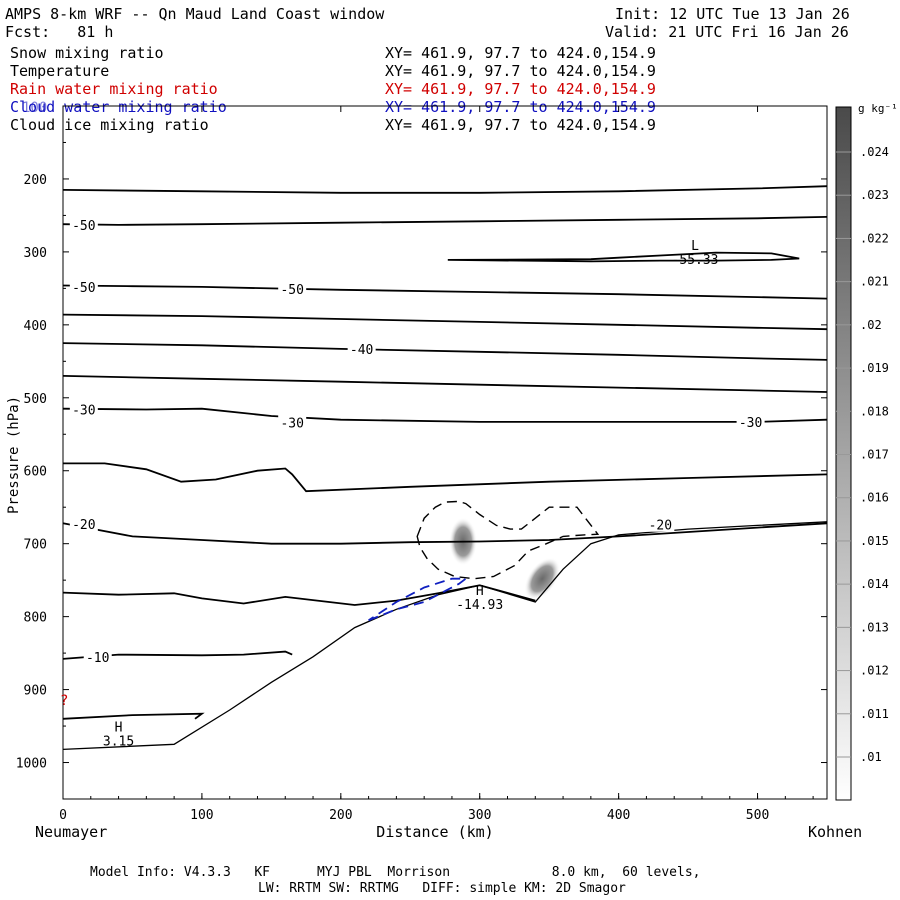 The width and height of the screenshot is (900, 900). Describe the element at coordinates (520, 53) in the screenshot. I see `field-xy-snow: XY= 461.9, 97.7 to 424.0,154.9` at that location.